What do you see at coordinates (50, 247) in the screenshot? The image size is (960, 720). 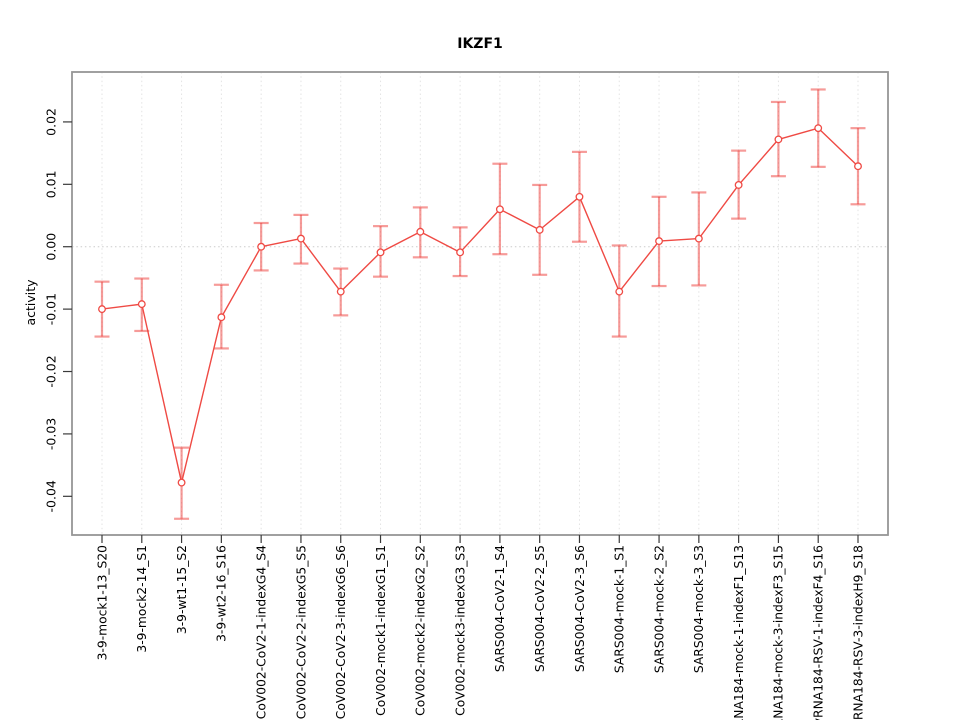 I see `y-tick-label: 0.00` at bounding box center [50, 247].